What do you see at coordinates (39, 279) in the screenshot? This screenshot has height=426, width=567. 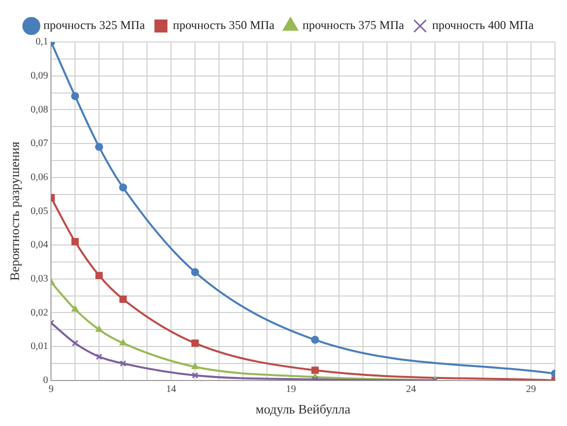 I see `y-tick-label: 0,03` at bounding box center [39, 279].